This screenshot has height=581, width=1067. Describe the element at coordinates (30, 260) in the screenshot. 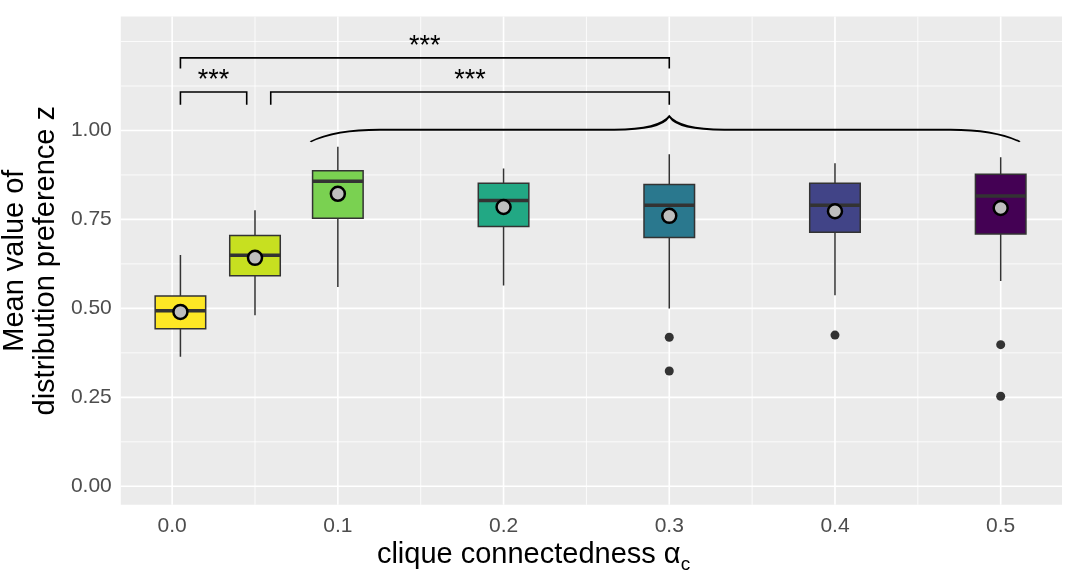

I see `y-axis-title: Mean value of distribution preference z` at that location.